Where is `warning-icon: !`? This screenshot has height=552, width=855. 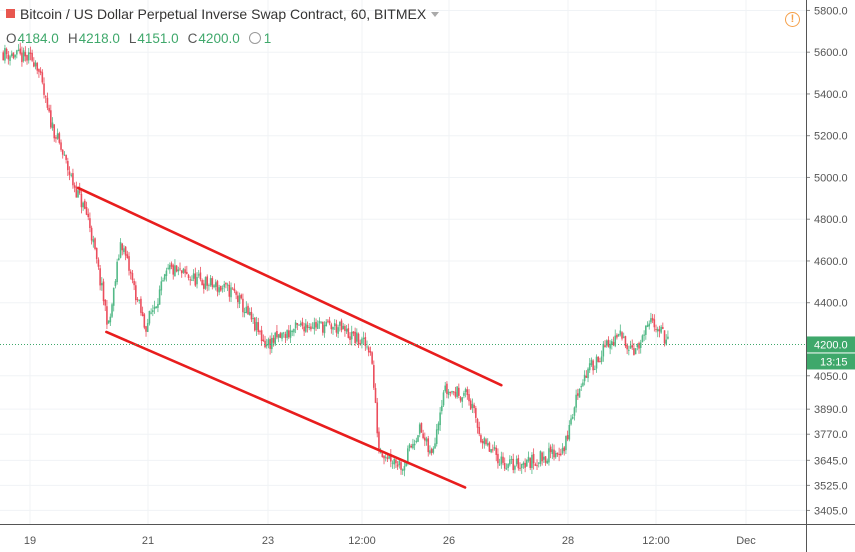 warning-icon: ! is located at coordinates (792, 19).